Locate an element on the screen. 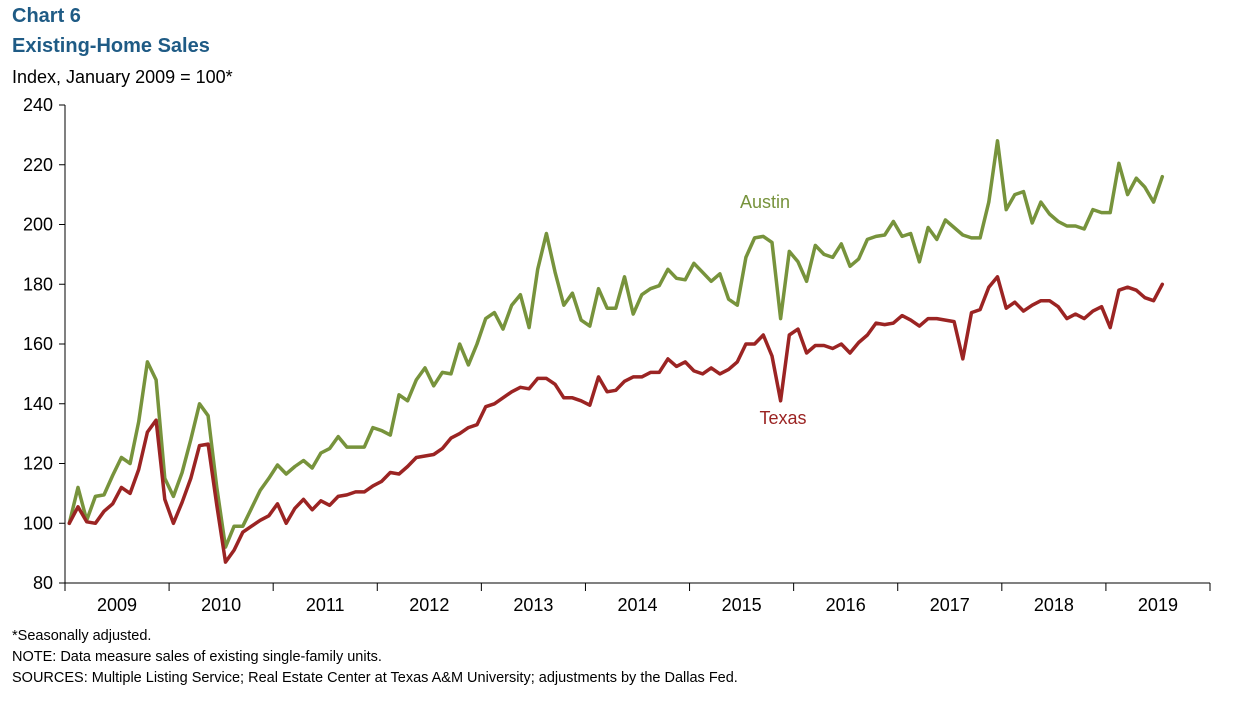 The width and height of the screenshot is (1246, 706). series-label-austin: Austin is located at coordinates (765, 202).